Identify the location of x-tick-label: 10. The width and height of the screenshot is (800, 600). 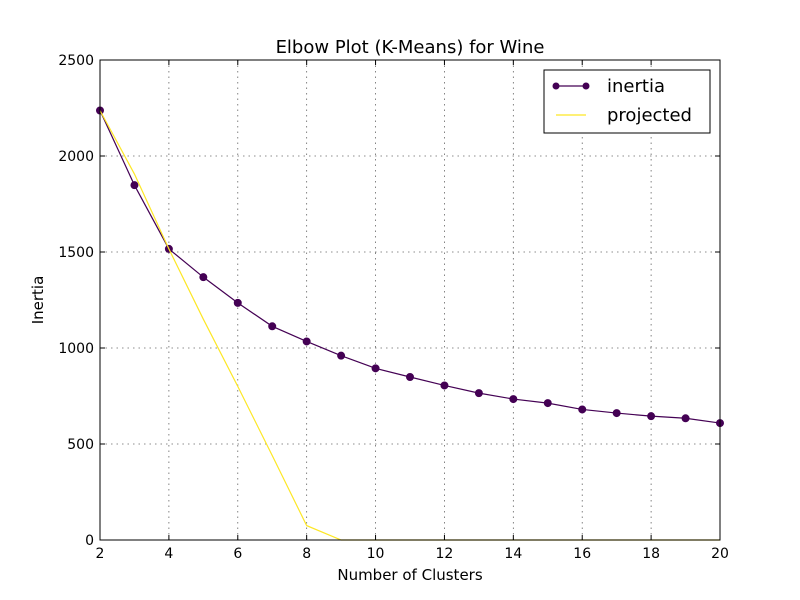
(376, 554).